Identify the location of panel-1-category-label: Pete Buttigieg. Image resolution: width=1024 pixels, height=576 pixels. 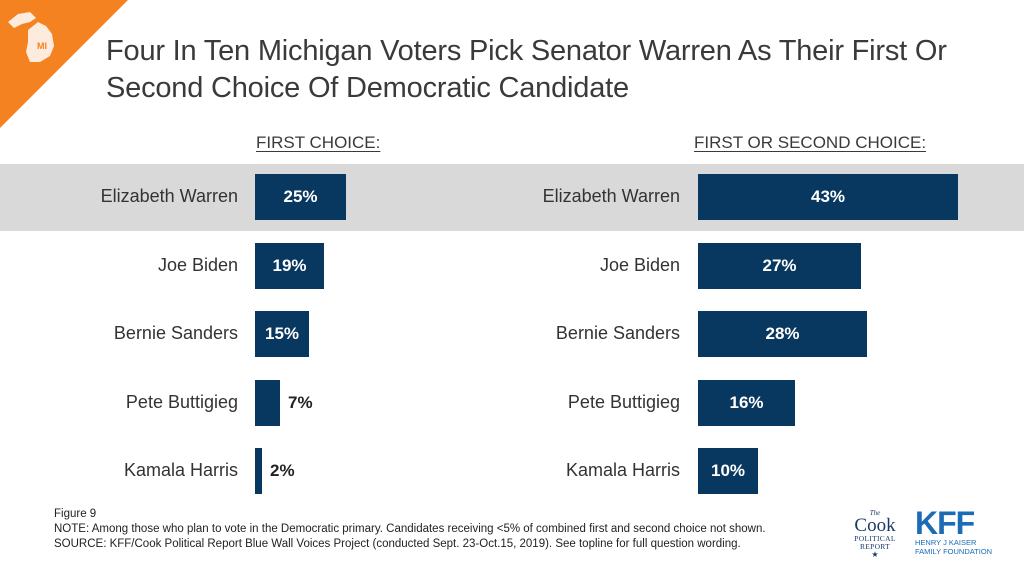
(181, 402).